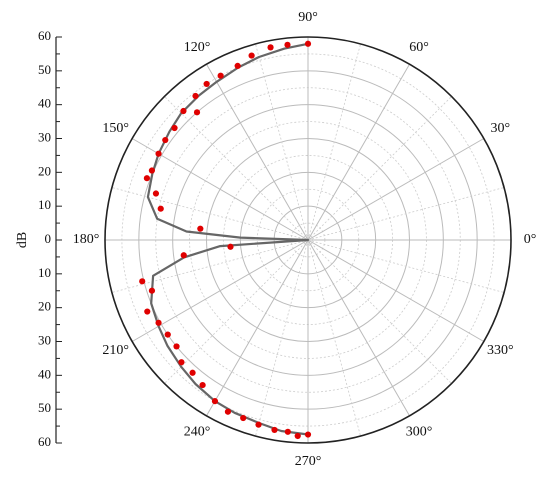 The image size is (550, 483). What do you see at coordinates (530, 239) in the screenshot?
I see `angle-tick-label: 0°` at bounding box center [530, 239].